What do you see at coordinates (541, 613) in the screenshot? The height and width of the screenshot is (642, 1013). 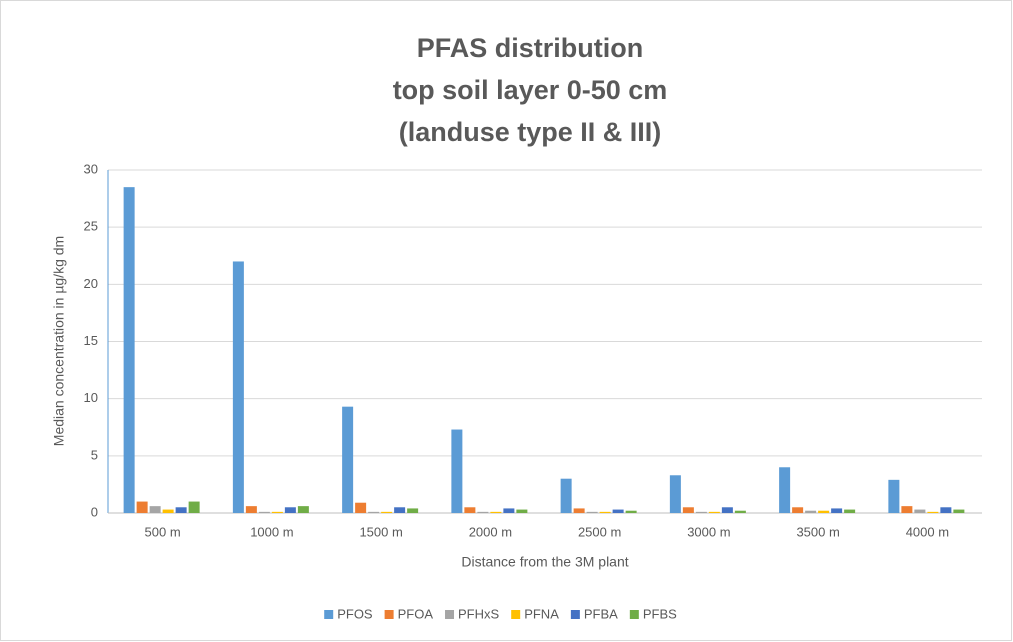 I see `legend-label: PFNA` at bounding box center [541, 613].